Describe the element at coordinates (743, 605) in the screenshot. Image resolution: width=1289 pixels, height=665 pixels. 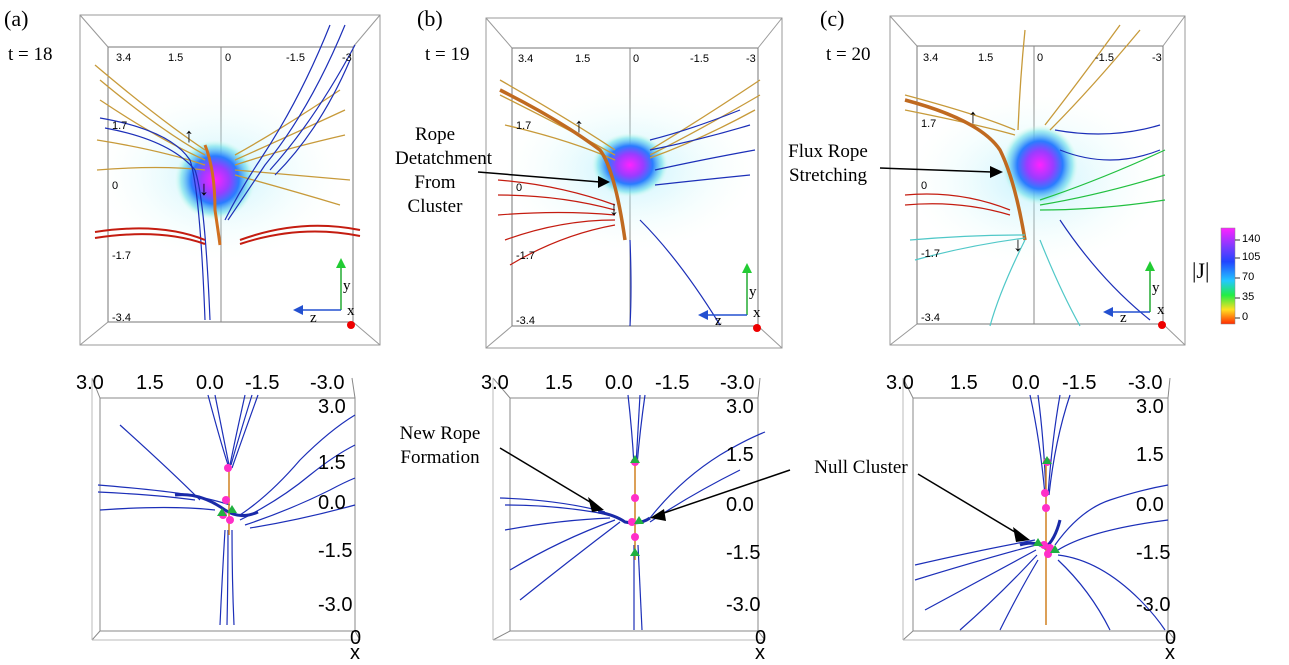
I see `btick-right-b-4: -3.0` at that location.